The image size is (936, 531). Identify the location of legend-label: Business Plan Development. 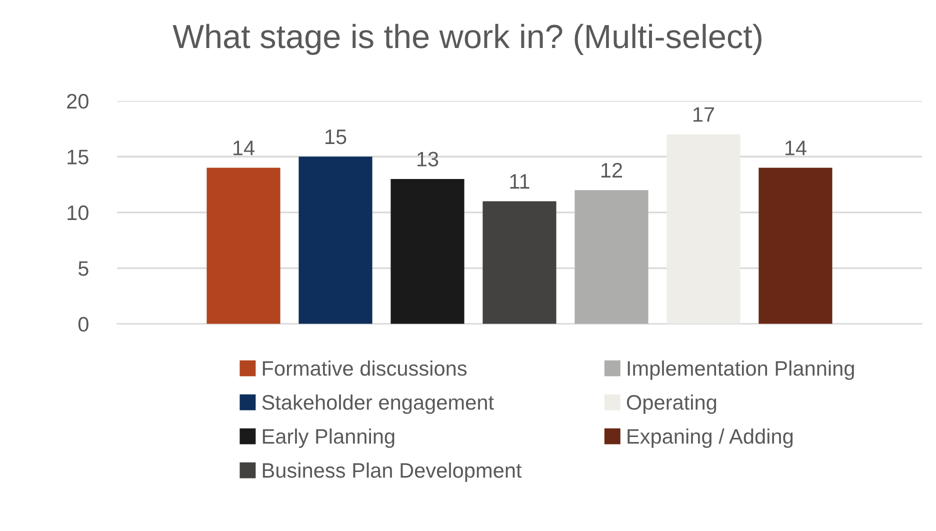
(392, 472).